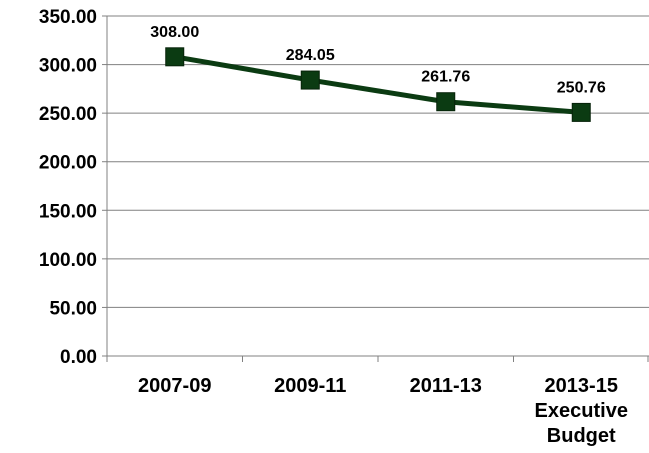 The height and width of the screenshot is (453, 649). Describe the element at coordinates (68, 211) in the screenshot. I see `y-tick-label: 150.00` at that location.